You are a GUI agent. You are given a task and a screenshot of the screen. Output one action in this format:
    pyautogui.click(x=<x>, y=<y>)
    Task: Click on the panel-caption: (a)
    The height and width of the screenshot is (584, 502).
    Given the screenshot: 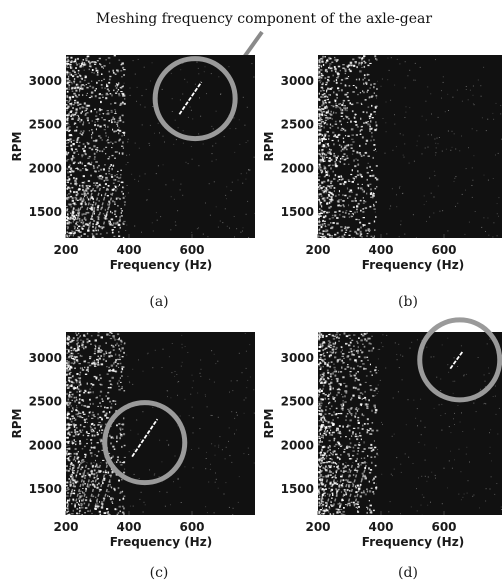 What is the action you would take?
    pyautogui.click(x=158, y=302)
    